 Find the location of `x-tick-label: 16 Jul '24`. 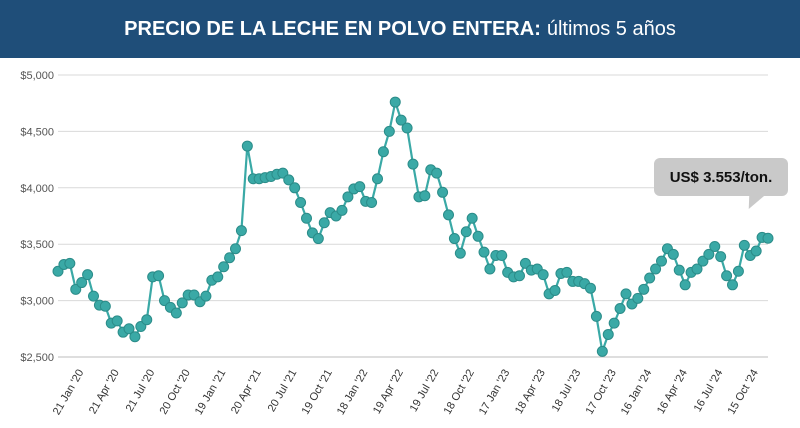

x-tick-label: 16 Jul '24 is located at coordinates (709, 391).